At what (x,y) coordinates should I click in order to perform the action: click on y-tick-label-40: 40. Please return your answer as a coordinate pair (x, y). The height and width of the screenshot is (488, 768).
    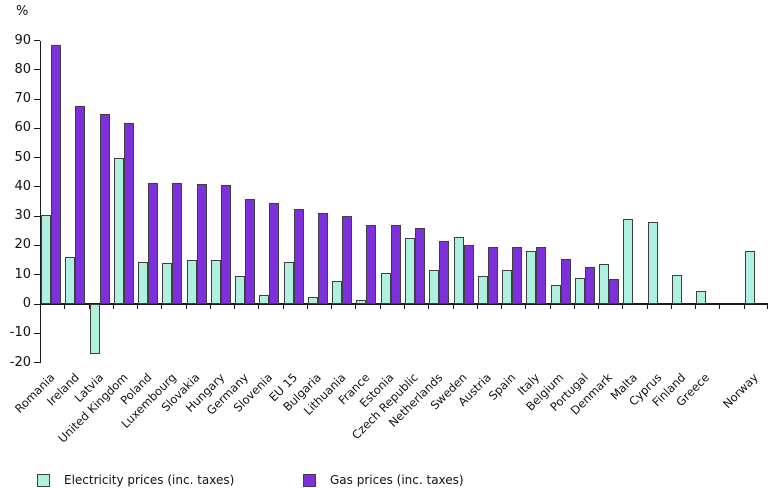
    Looking at the image, I should click on (22, 186).